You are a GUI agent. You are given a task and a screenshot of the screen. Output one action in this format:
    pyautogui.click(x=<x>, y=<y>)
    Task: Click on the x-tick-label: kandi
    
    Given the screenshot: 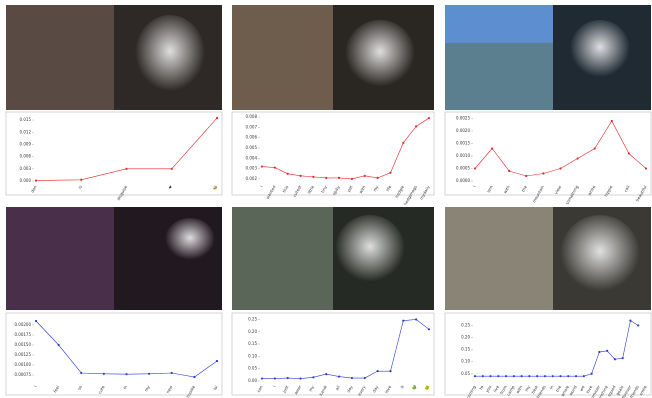 What is the action you would take?
    pyautogui.click(x=323, y=391)
    